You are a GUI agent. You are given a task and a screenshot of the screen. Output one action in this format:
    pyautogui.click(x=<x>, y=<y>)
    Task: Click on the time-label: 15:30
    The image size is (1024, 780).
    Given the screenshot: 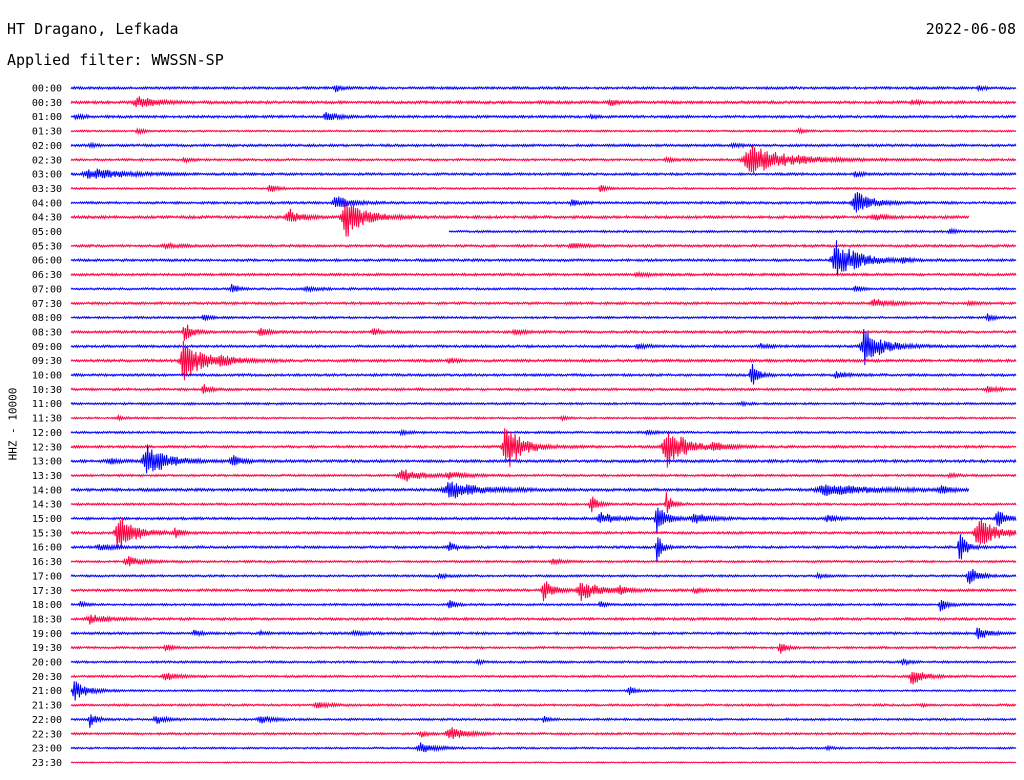 What is the action you would take?
    pyautogui.click(x=47, y=533)
    